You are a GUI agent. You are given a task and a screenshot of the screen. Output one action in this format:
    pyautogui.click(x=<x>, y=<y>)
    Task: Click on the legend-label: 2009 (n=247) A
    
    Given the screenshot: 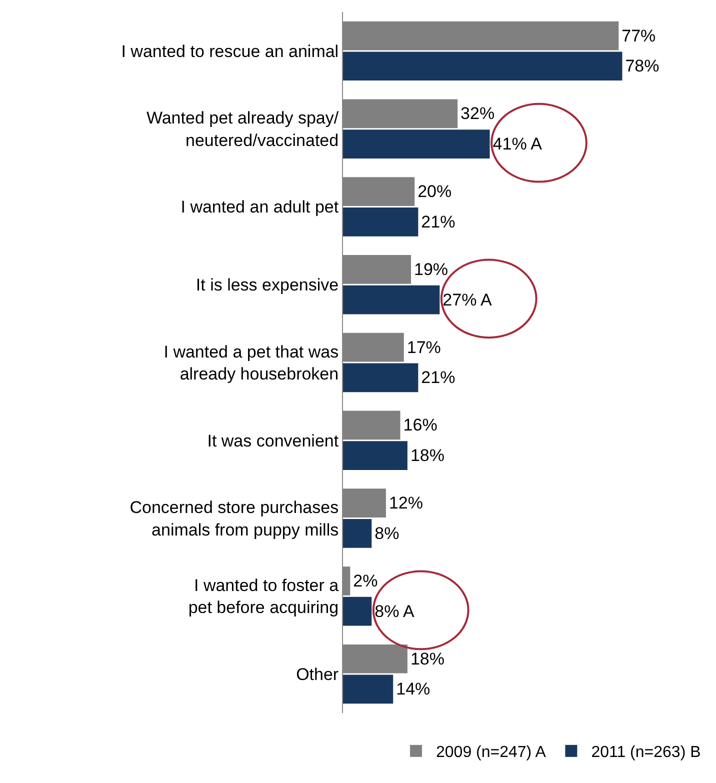 What is the action you would take?
    pyautogui.click(x=491, y=753)
    